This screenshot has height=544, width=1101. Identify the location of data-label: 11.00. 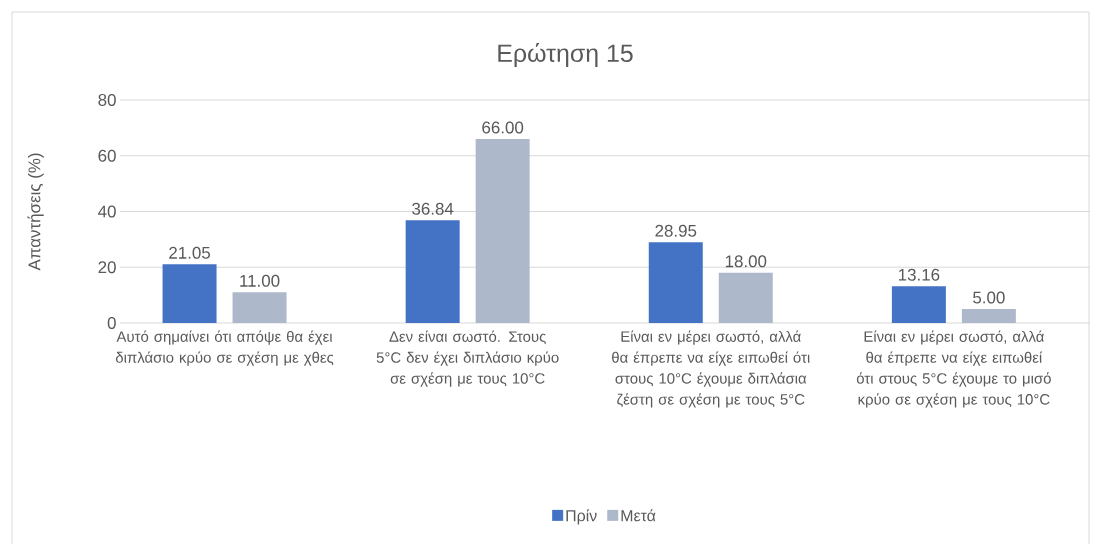
(260, 280).